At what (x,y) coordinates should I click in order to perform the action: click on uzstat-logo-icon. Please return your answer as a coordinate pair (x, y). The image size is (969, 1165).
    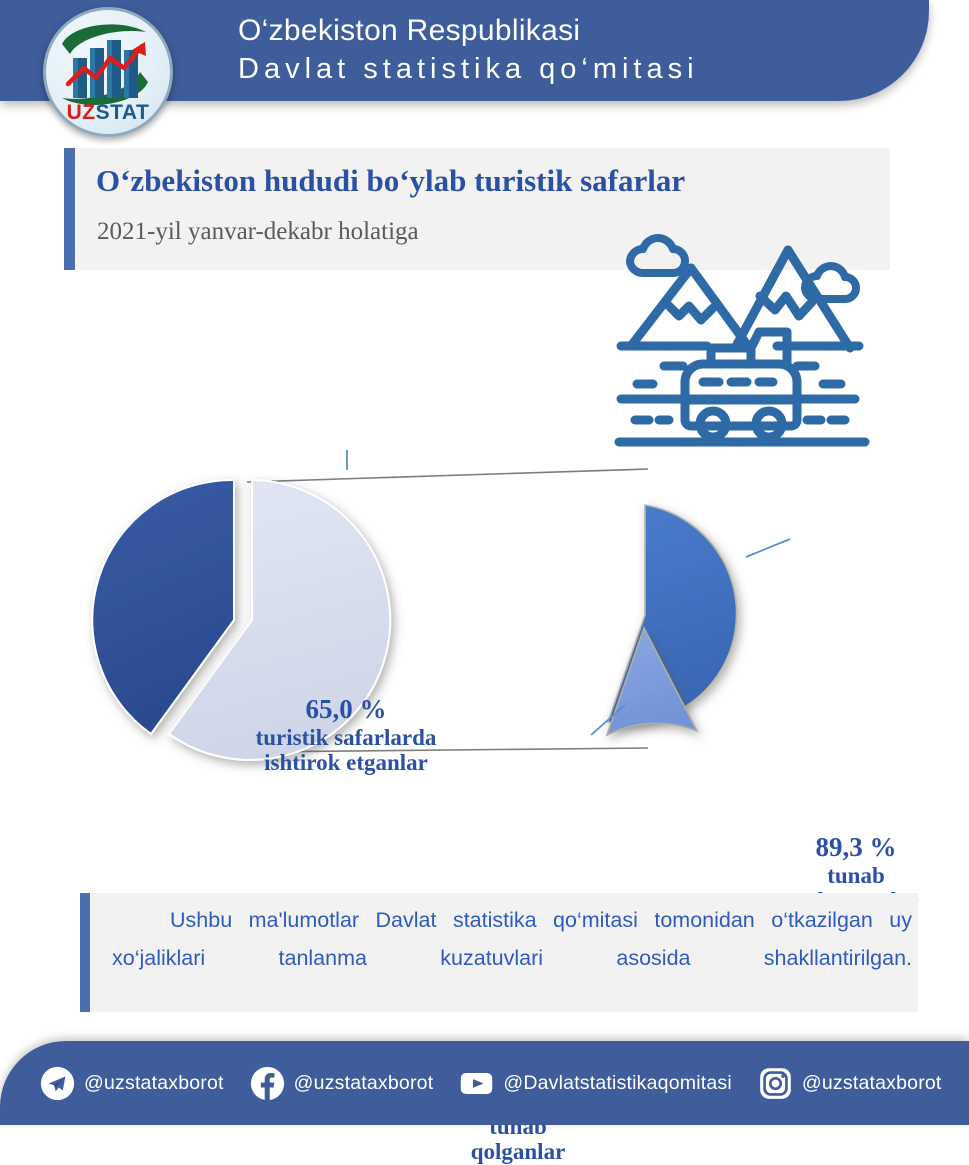
    Looking at the image, I should click on (105, 64).